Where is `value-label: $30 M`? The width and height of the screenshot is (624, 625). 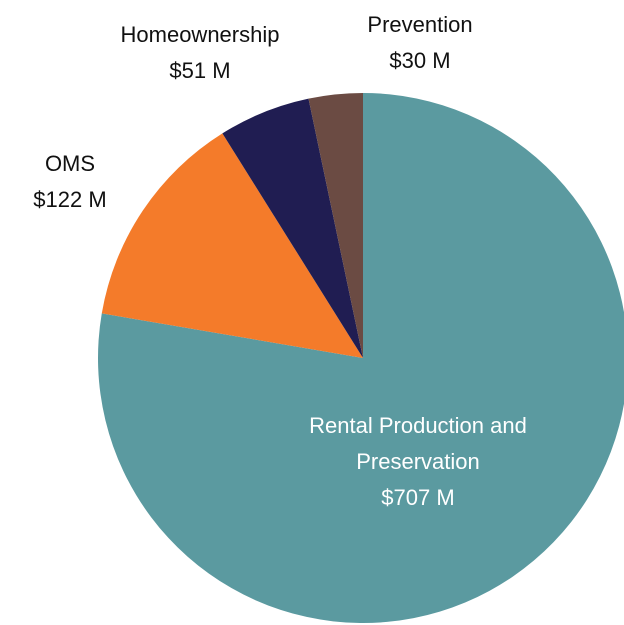 value-label: $30 M is located at coordinates (420, 60).